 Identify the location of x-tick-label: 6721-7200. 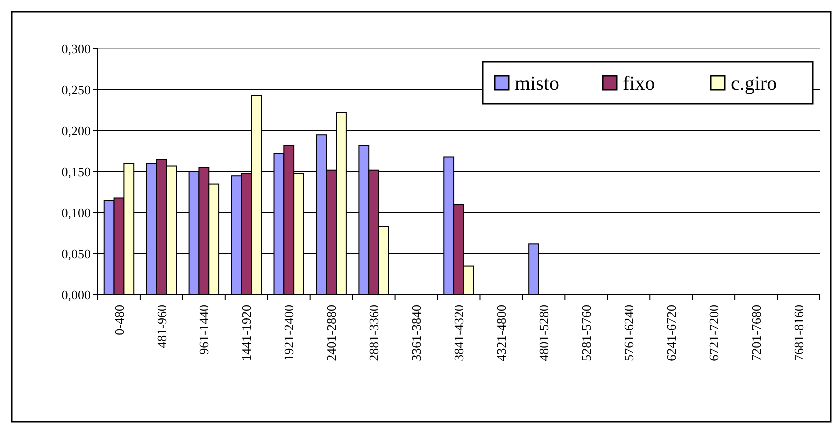
(714, 333).